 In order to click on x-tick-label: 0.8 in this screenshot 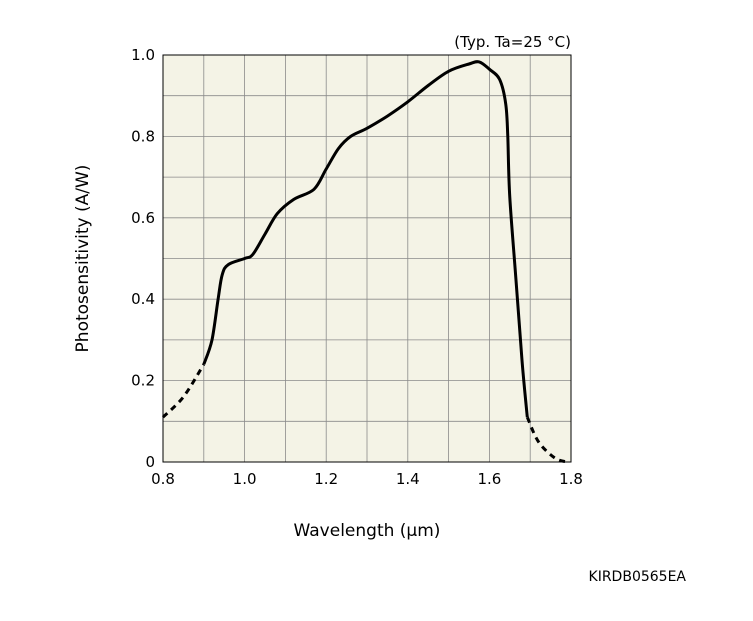, I will do `click(163, 479)`.